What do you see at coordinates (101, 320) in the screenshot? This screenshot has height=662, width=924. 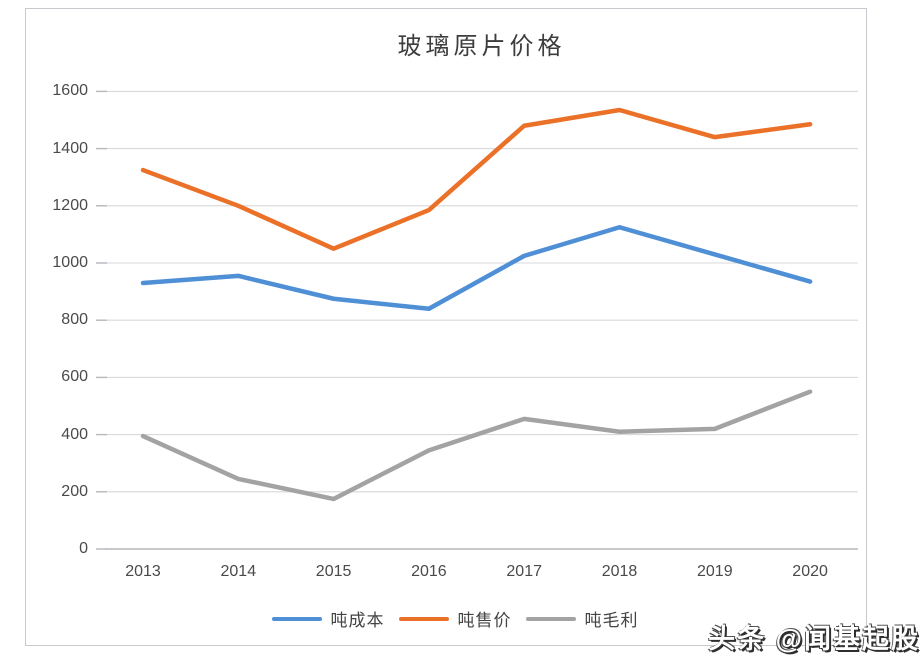 I see `axis-tick-marks` at bounding box center [101, 320].